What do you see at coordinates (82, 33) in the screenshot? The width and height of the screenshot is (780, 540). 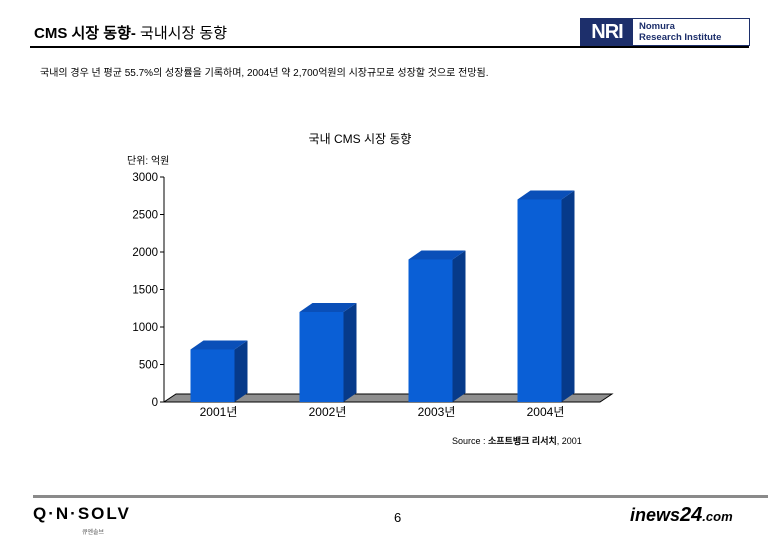 I see `title-main: CMS 시장 동향` at bounding box center [82, 33].